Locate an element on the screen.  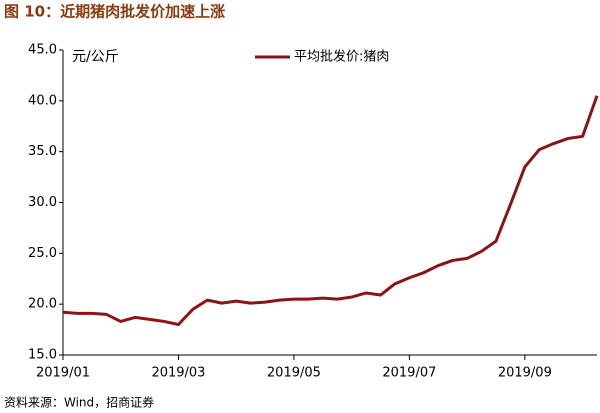
y-tick-label: 15.0 is located at coordinates (42, 355).